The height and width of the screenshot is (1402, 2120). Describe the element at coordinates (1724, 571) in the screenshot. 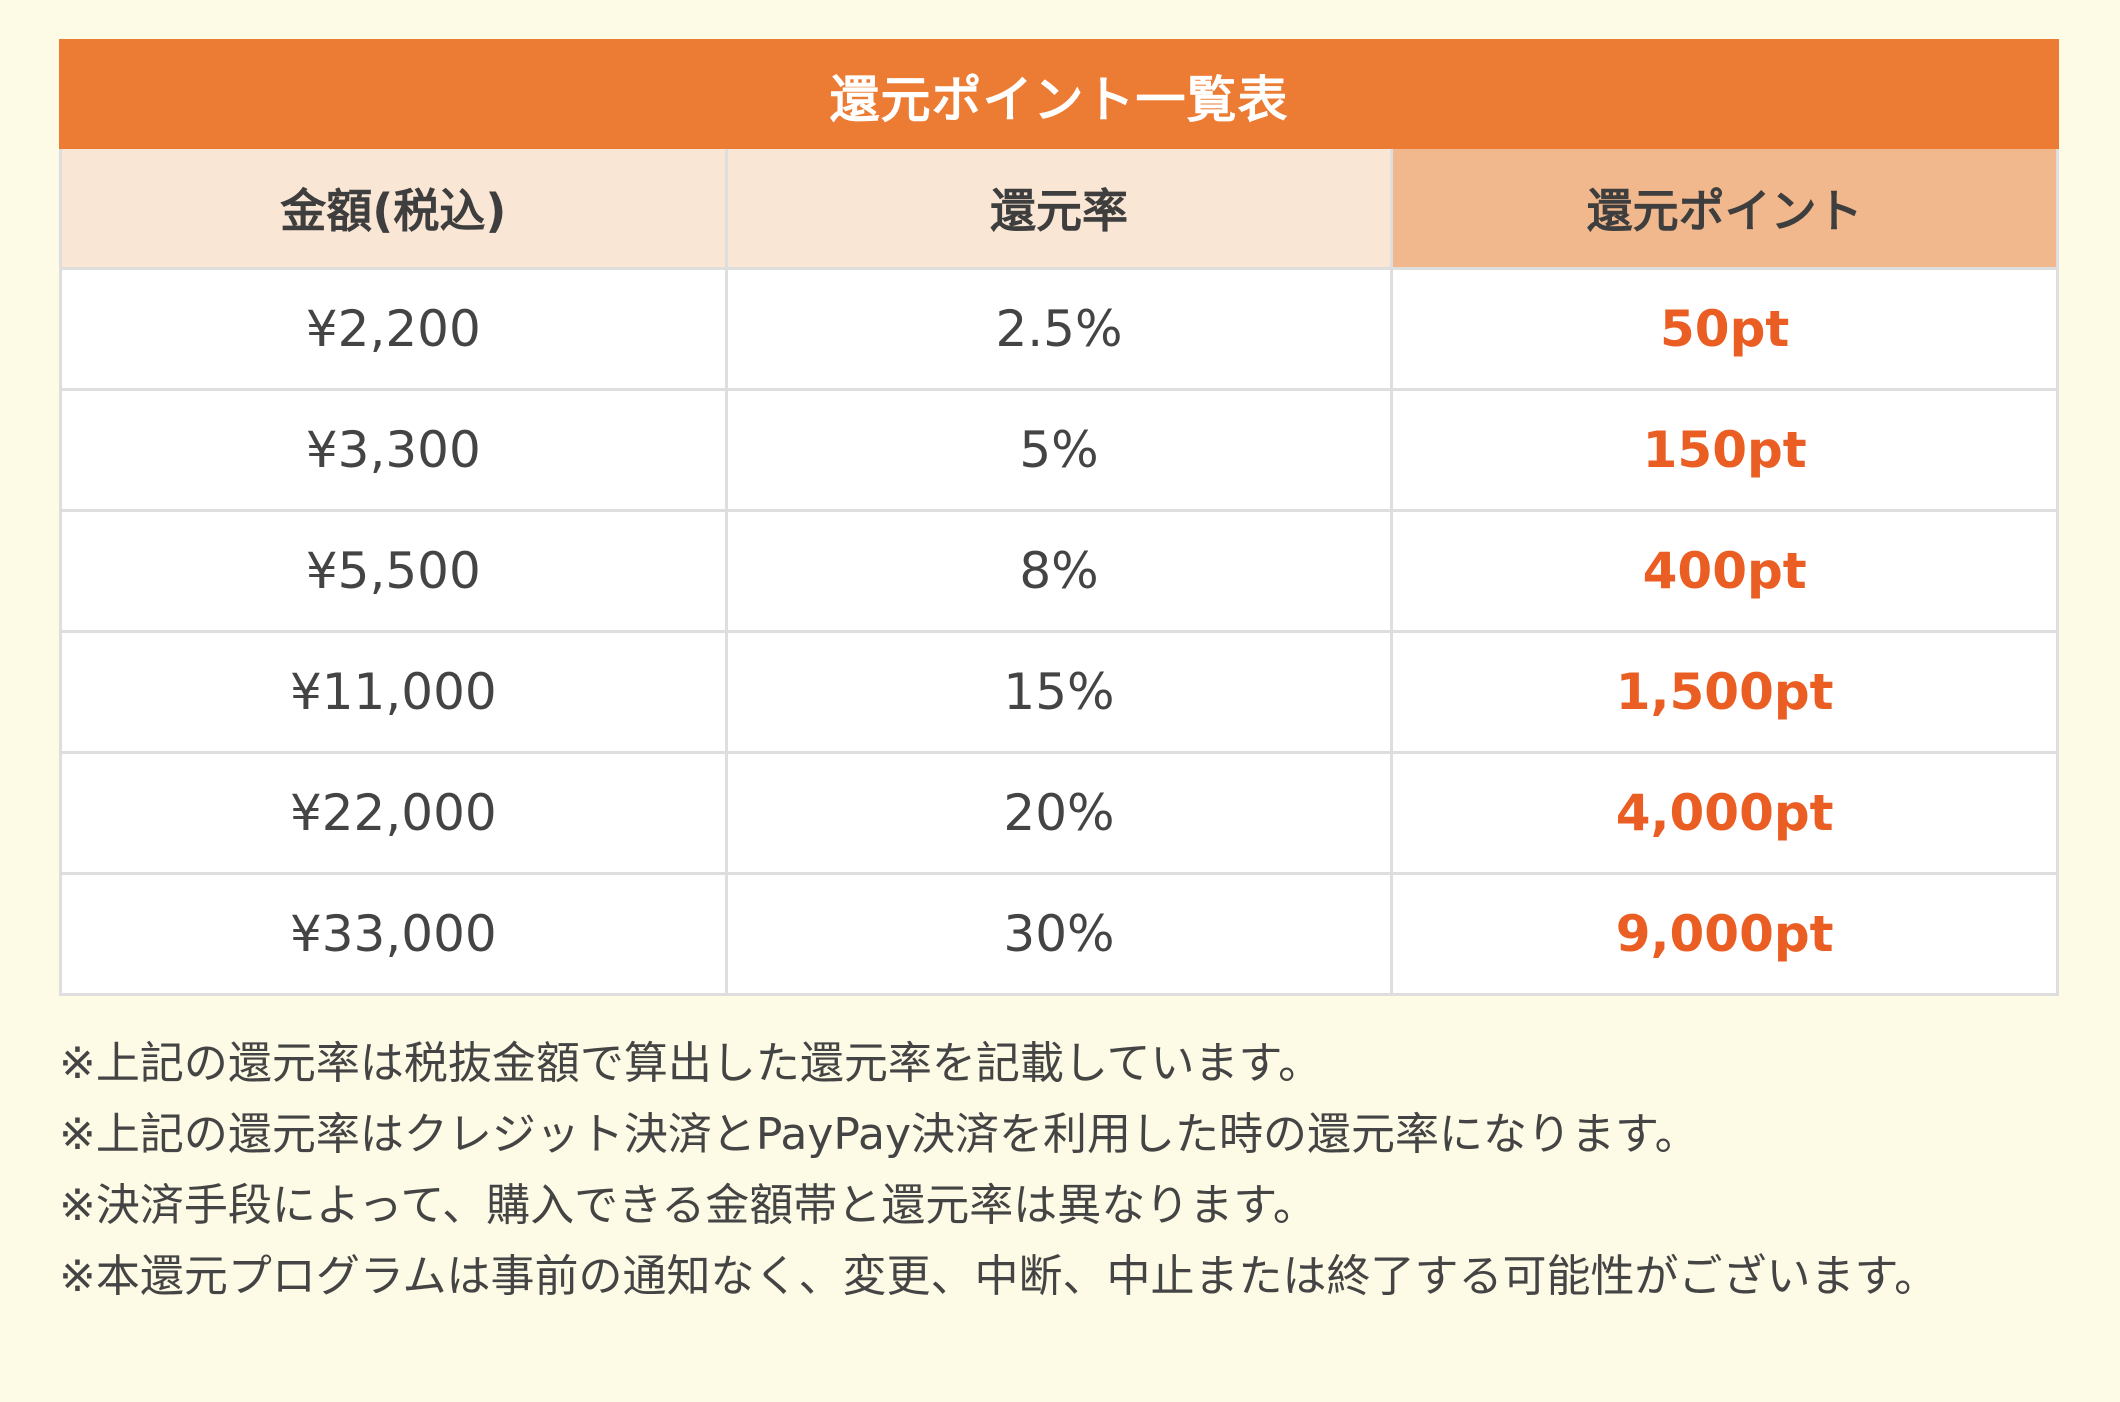

I see `cell-points: 400pt` at that location.